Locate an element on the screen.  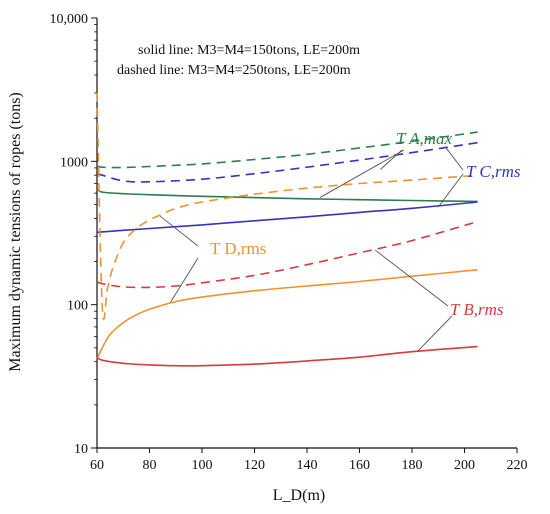
leader-b-rms-to-solid is located at coordinates (434, 333).